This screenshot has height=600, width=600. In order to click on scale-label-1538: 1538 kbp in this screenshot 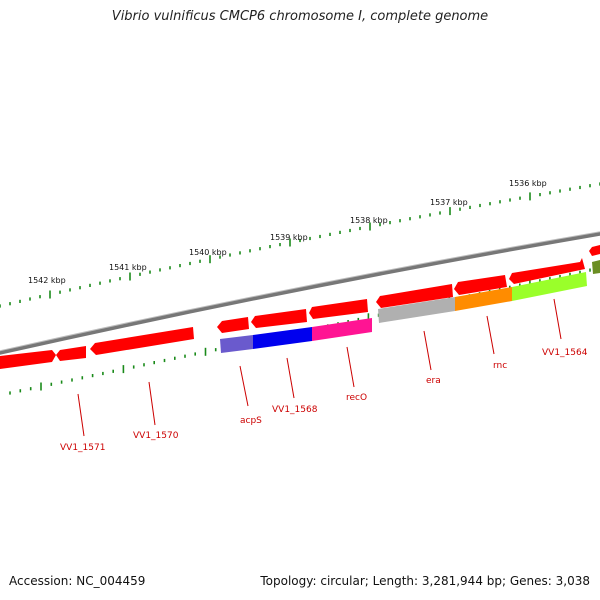, I will do `click(369, 220)`.